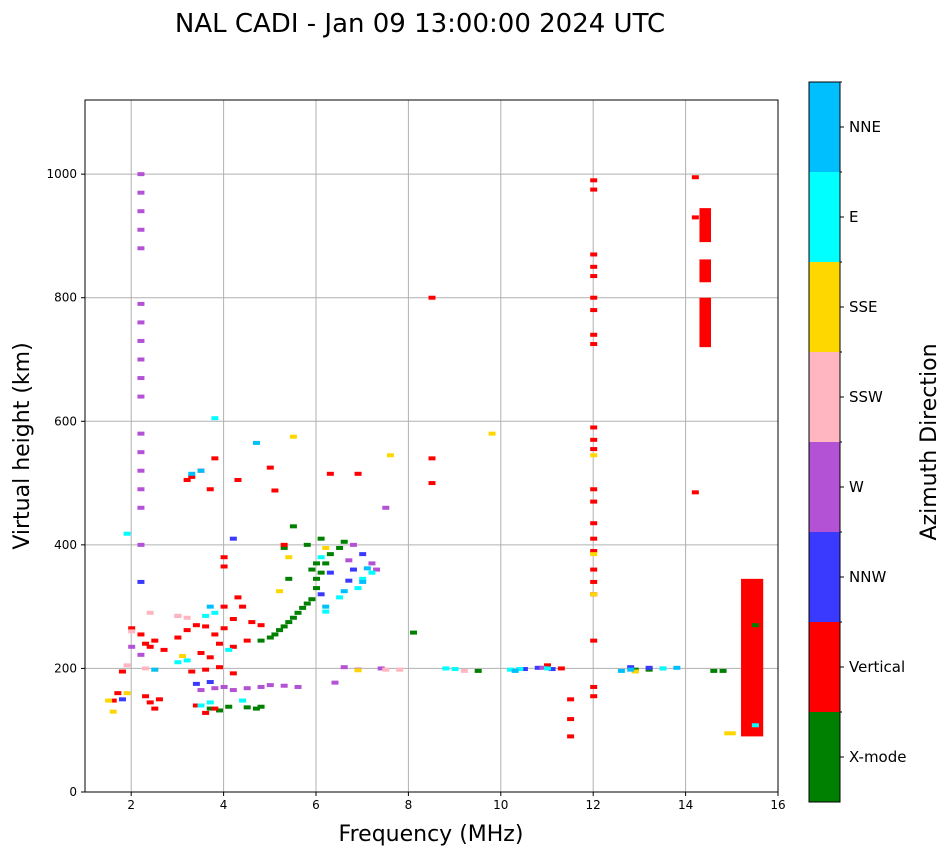 Image resolution: width=951 pixels, height=856 pixels. Describe the element at coordinates (929, 441) in the screenshot. I see `colorbar-label: Azimuth Direction` at that location.